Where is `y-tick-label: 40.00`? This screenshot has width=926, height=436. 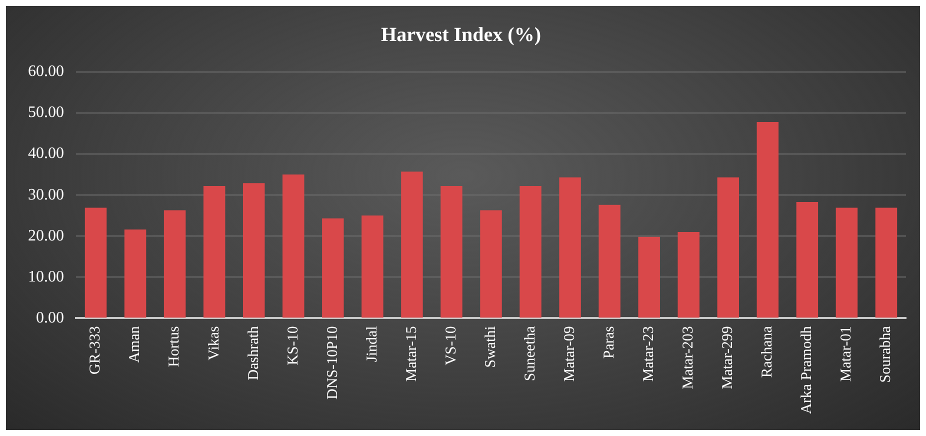 y-tick-label: 40.00 is located at coordinates (46, 153).